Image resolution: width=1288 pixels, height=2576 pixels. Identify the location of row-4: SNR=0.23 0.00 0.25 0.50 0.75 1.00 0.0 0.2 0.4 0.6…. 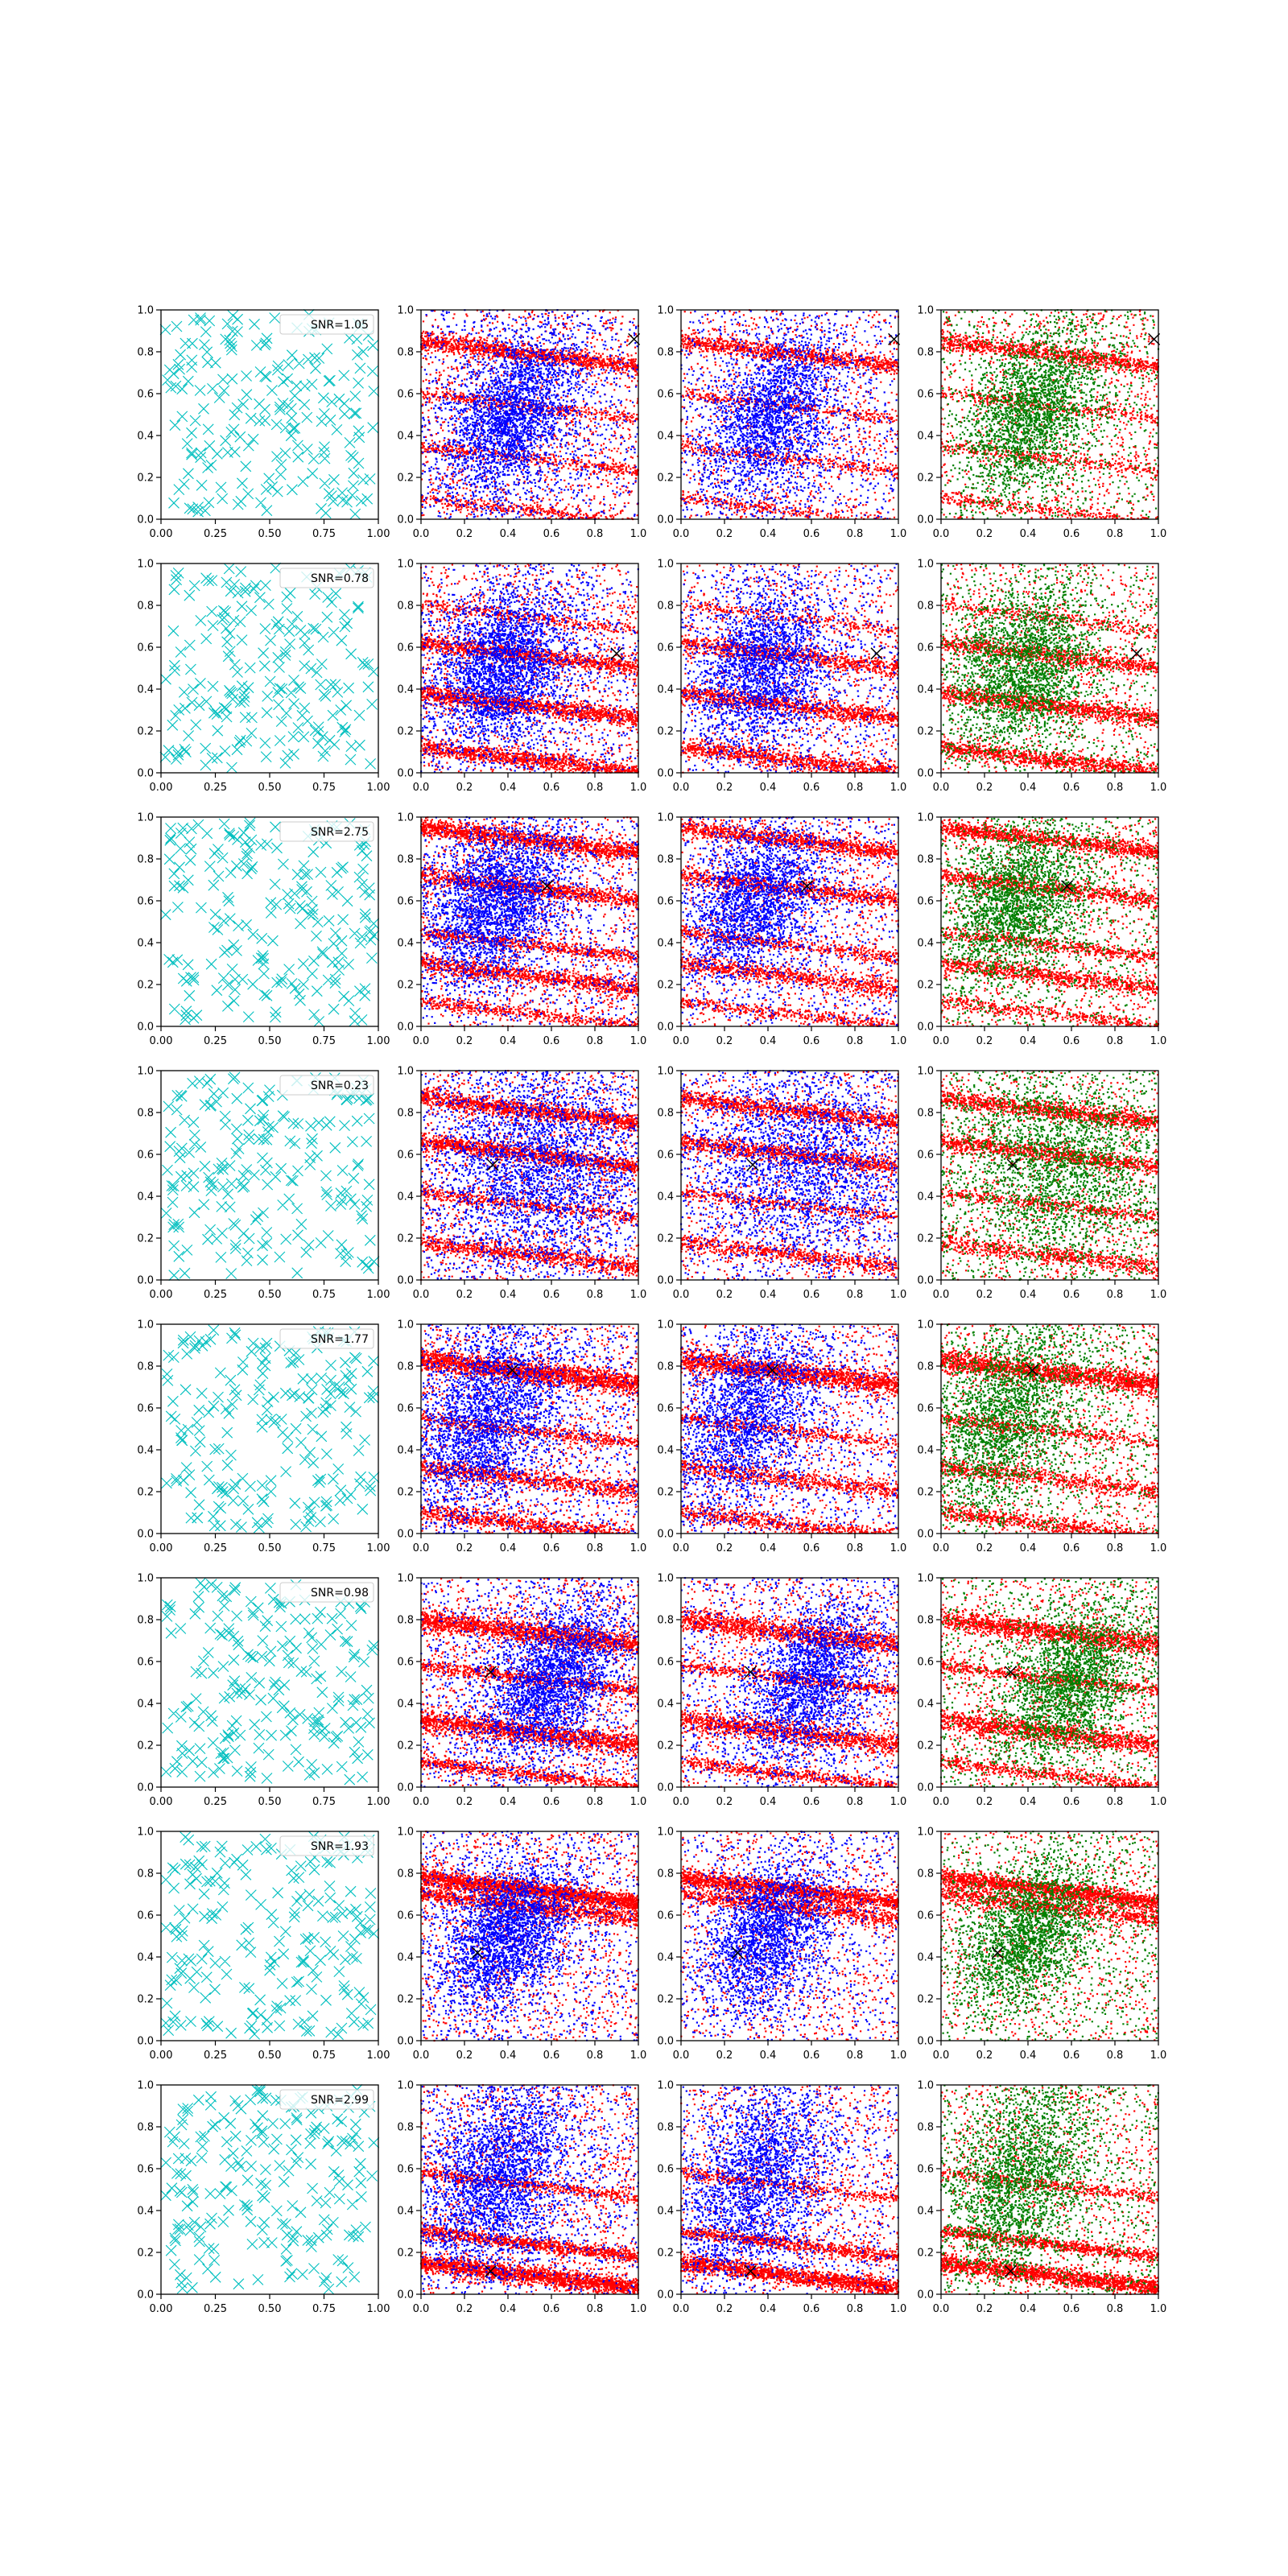
(651, 1184).